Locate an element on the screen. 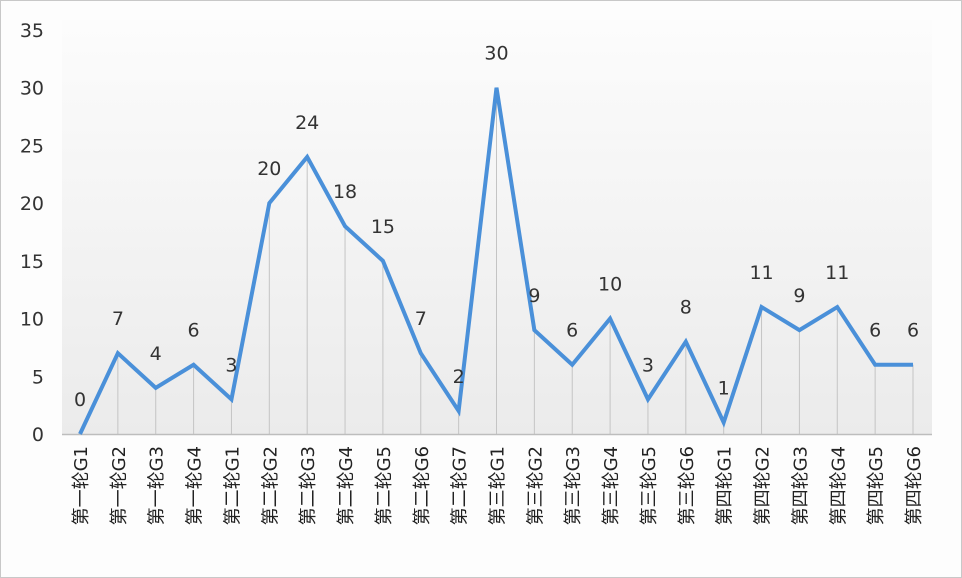 Image resolution: width=962 pixels, height=578 pixels. x-tick-label: 第四轮G5 is located at coordinates (876, 485).